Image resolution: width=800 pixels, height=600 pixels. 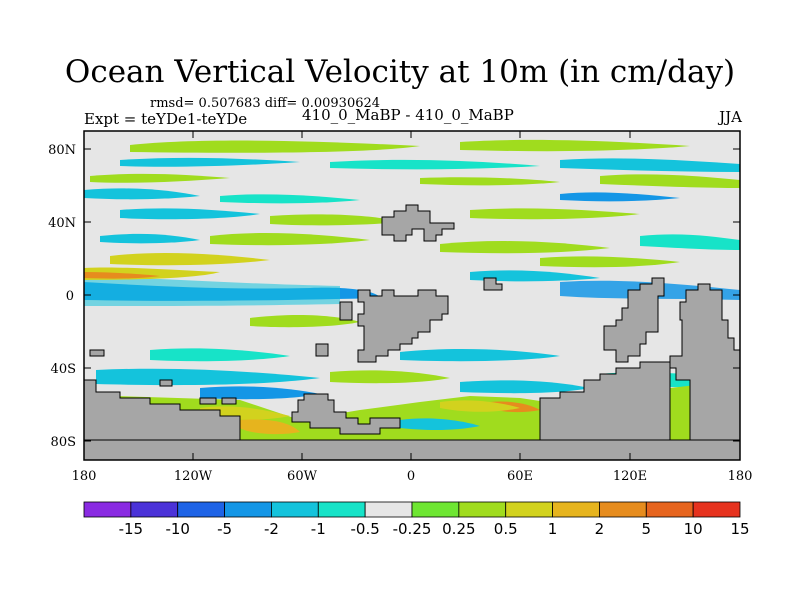 What do you see at coordinates (458, 529) in the screenshot?
I see `colorbar-label-7: 0.25` at bounding box center [458, 529].